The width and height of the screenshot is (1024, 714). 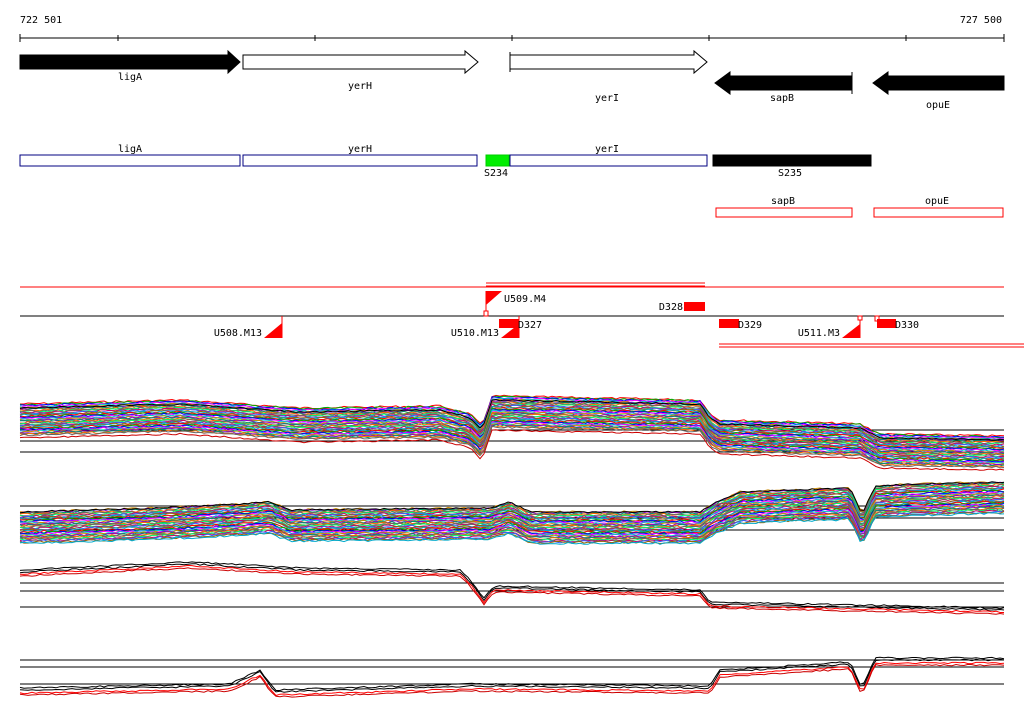 What do you see at coordinates (130, 160) in the screenshot?
I see `transcript-ligA` at bounding box center [130, 160].